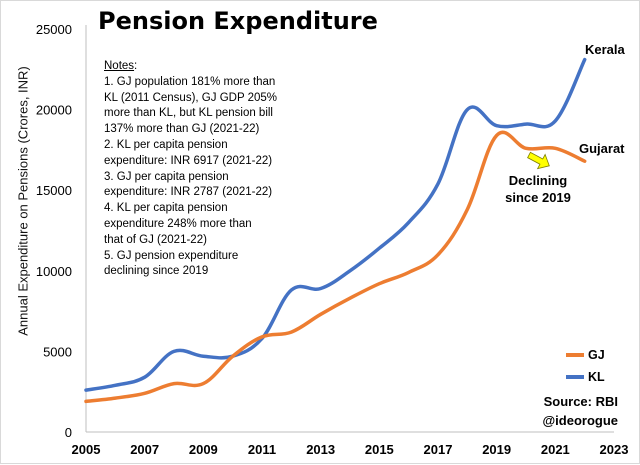  Describe the element at coordinates (585, 377) in the screenshot. I see `legend-entry-kl: KL` at that location.